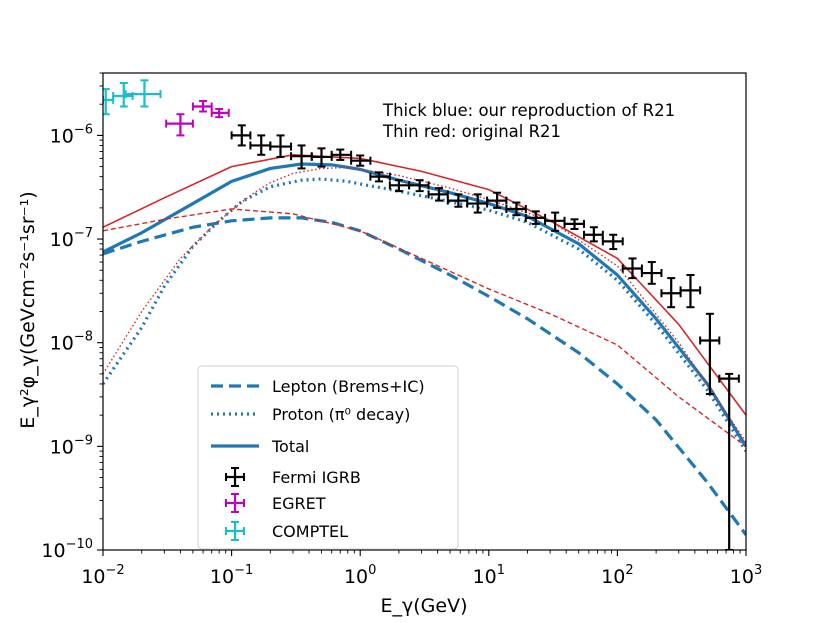  What do you see at coordinates (143, 93) in the screenshot?
I see `comptel-point` at bounding box center [143, 93].